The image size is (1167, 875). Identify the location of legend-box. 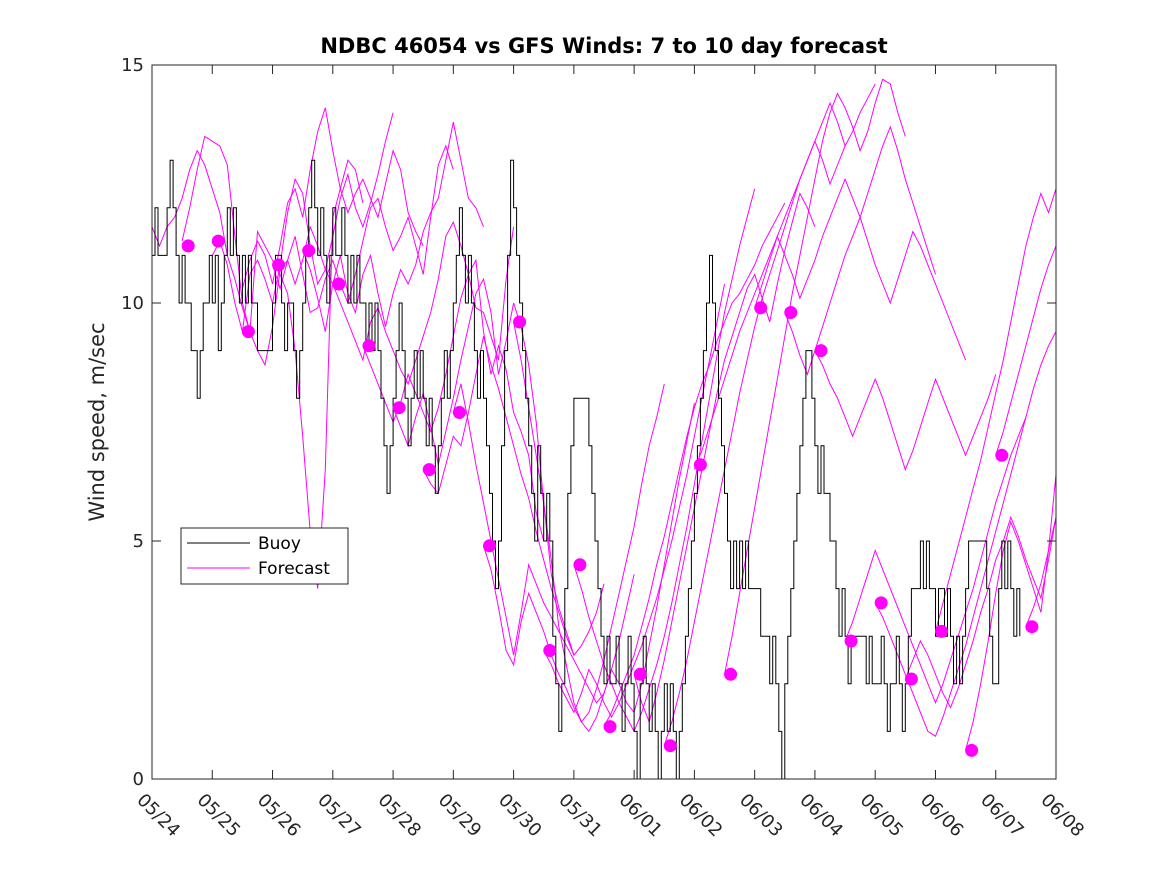
(264, 556).